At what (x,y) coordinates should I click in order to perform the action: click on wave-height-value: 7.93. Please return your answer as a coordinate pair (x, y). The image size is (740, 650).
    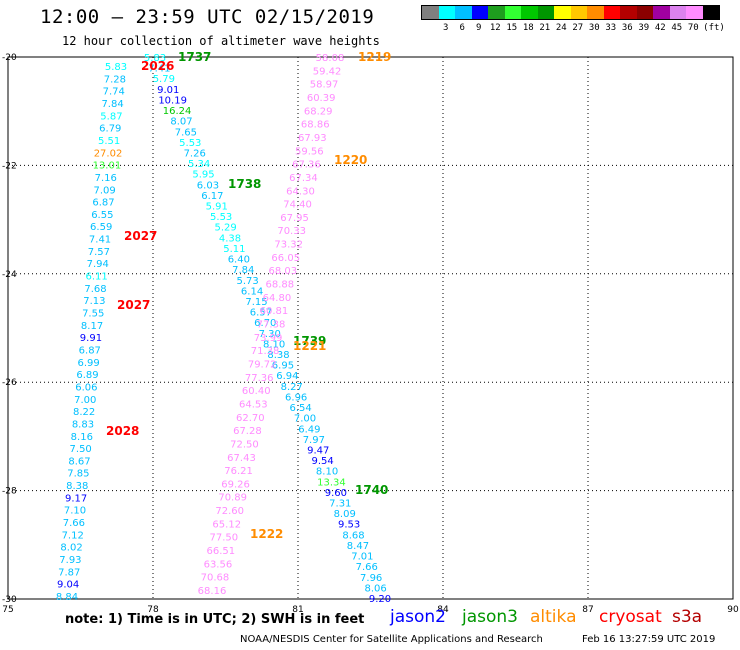
    Looking at the image, I should click on (70, 560).